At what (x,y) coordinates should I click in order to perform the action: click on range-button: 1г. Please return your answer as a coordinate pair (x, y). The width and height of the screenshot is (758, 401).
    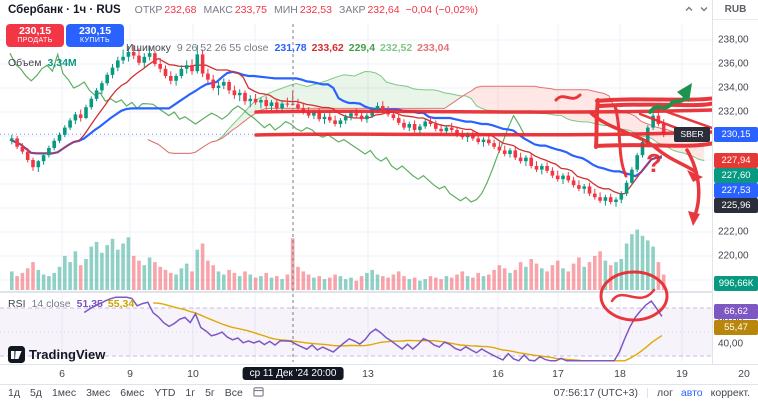
    Looking at the image, I should click on (190, 393).